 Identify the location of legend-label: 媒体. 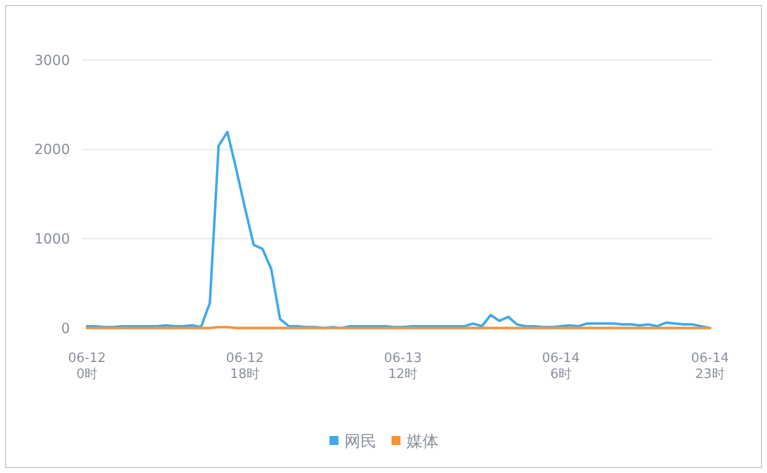
(422, 441).